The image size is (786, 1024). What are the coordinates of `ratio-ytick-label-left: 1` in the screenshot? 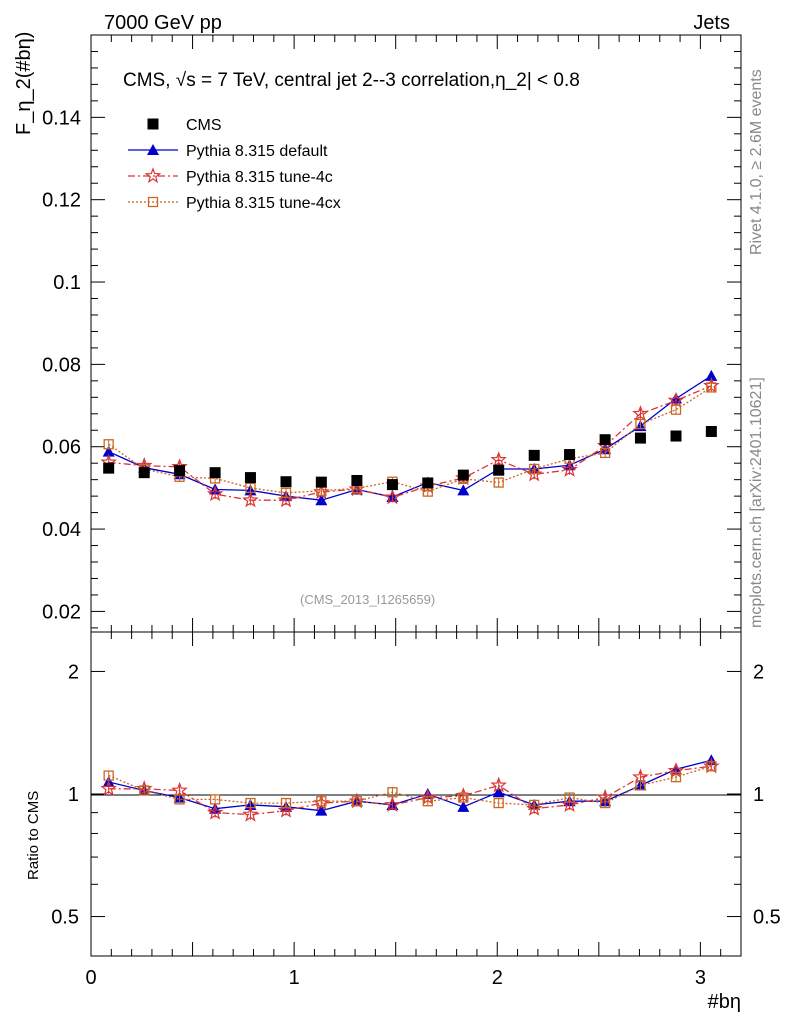 It's located at (73, 795).